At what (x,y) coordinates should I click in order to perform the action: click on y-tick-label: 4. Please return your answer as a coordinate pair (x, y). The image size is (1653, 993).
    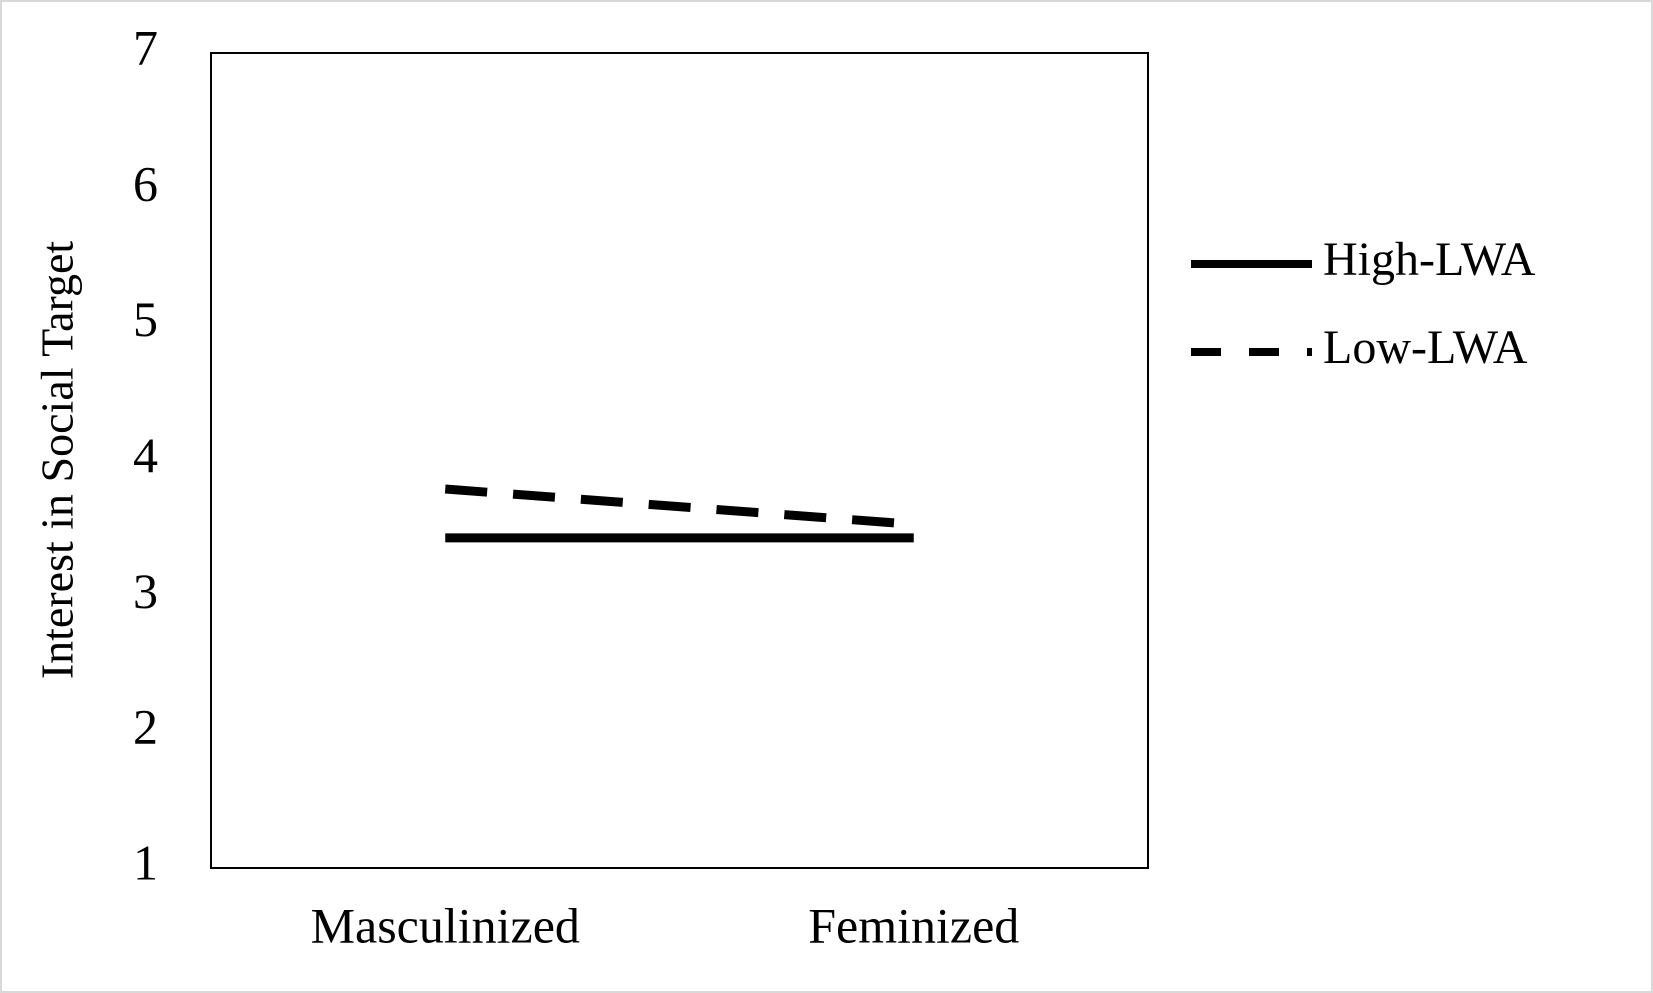
    Looking at the image, I should click on (145, 455).